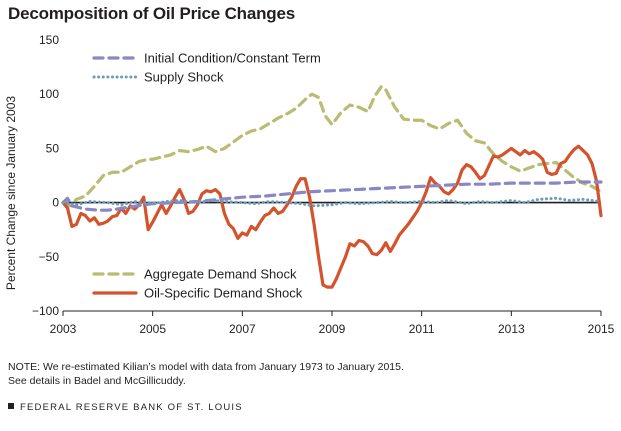  Describe the element at coordinates (184, 77) in the screenshot. I see `legend-label: Supply Shock` at that location.